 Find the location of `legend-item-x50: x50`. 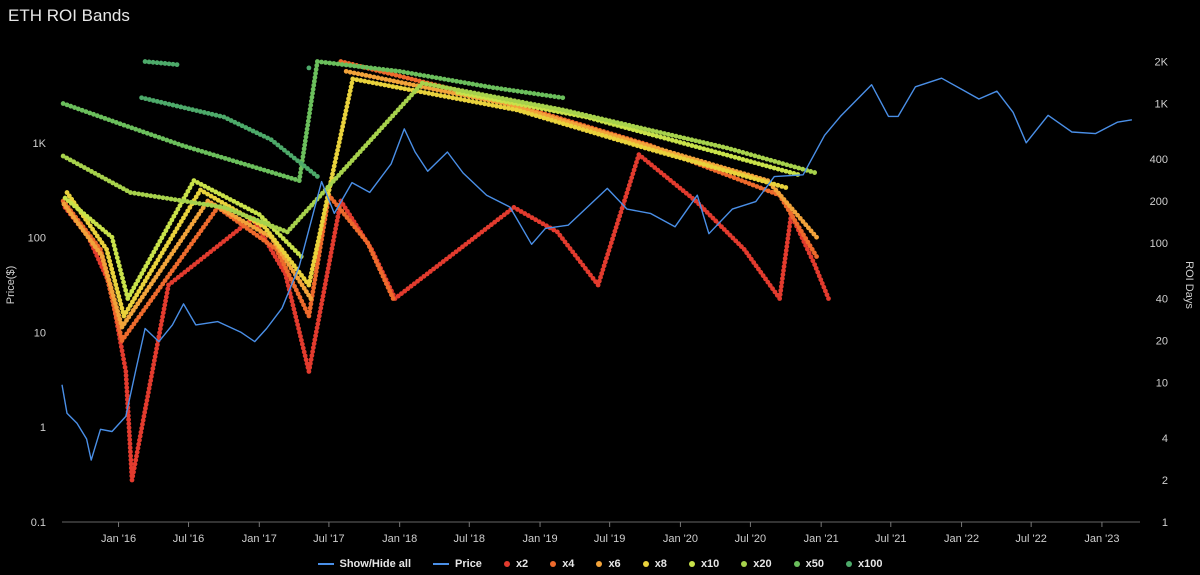

legend-item-x50: x50 is located at coordinates (808, 564).